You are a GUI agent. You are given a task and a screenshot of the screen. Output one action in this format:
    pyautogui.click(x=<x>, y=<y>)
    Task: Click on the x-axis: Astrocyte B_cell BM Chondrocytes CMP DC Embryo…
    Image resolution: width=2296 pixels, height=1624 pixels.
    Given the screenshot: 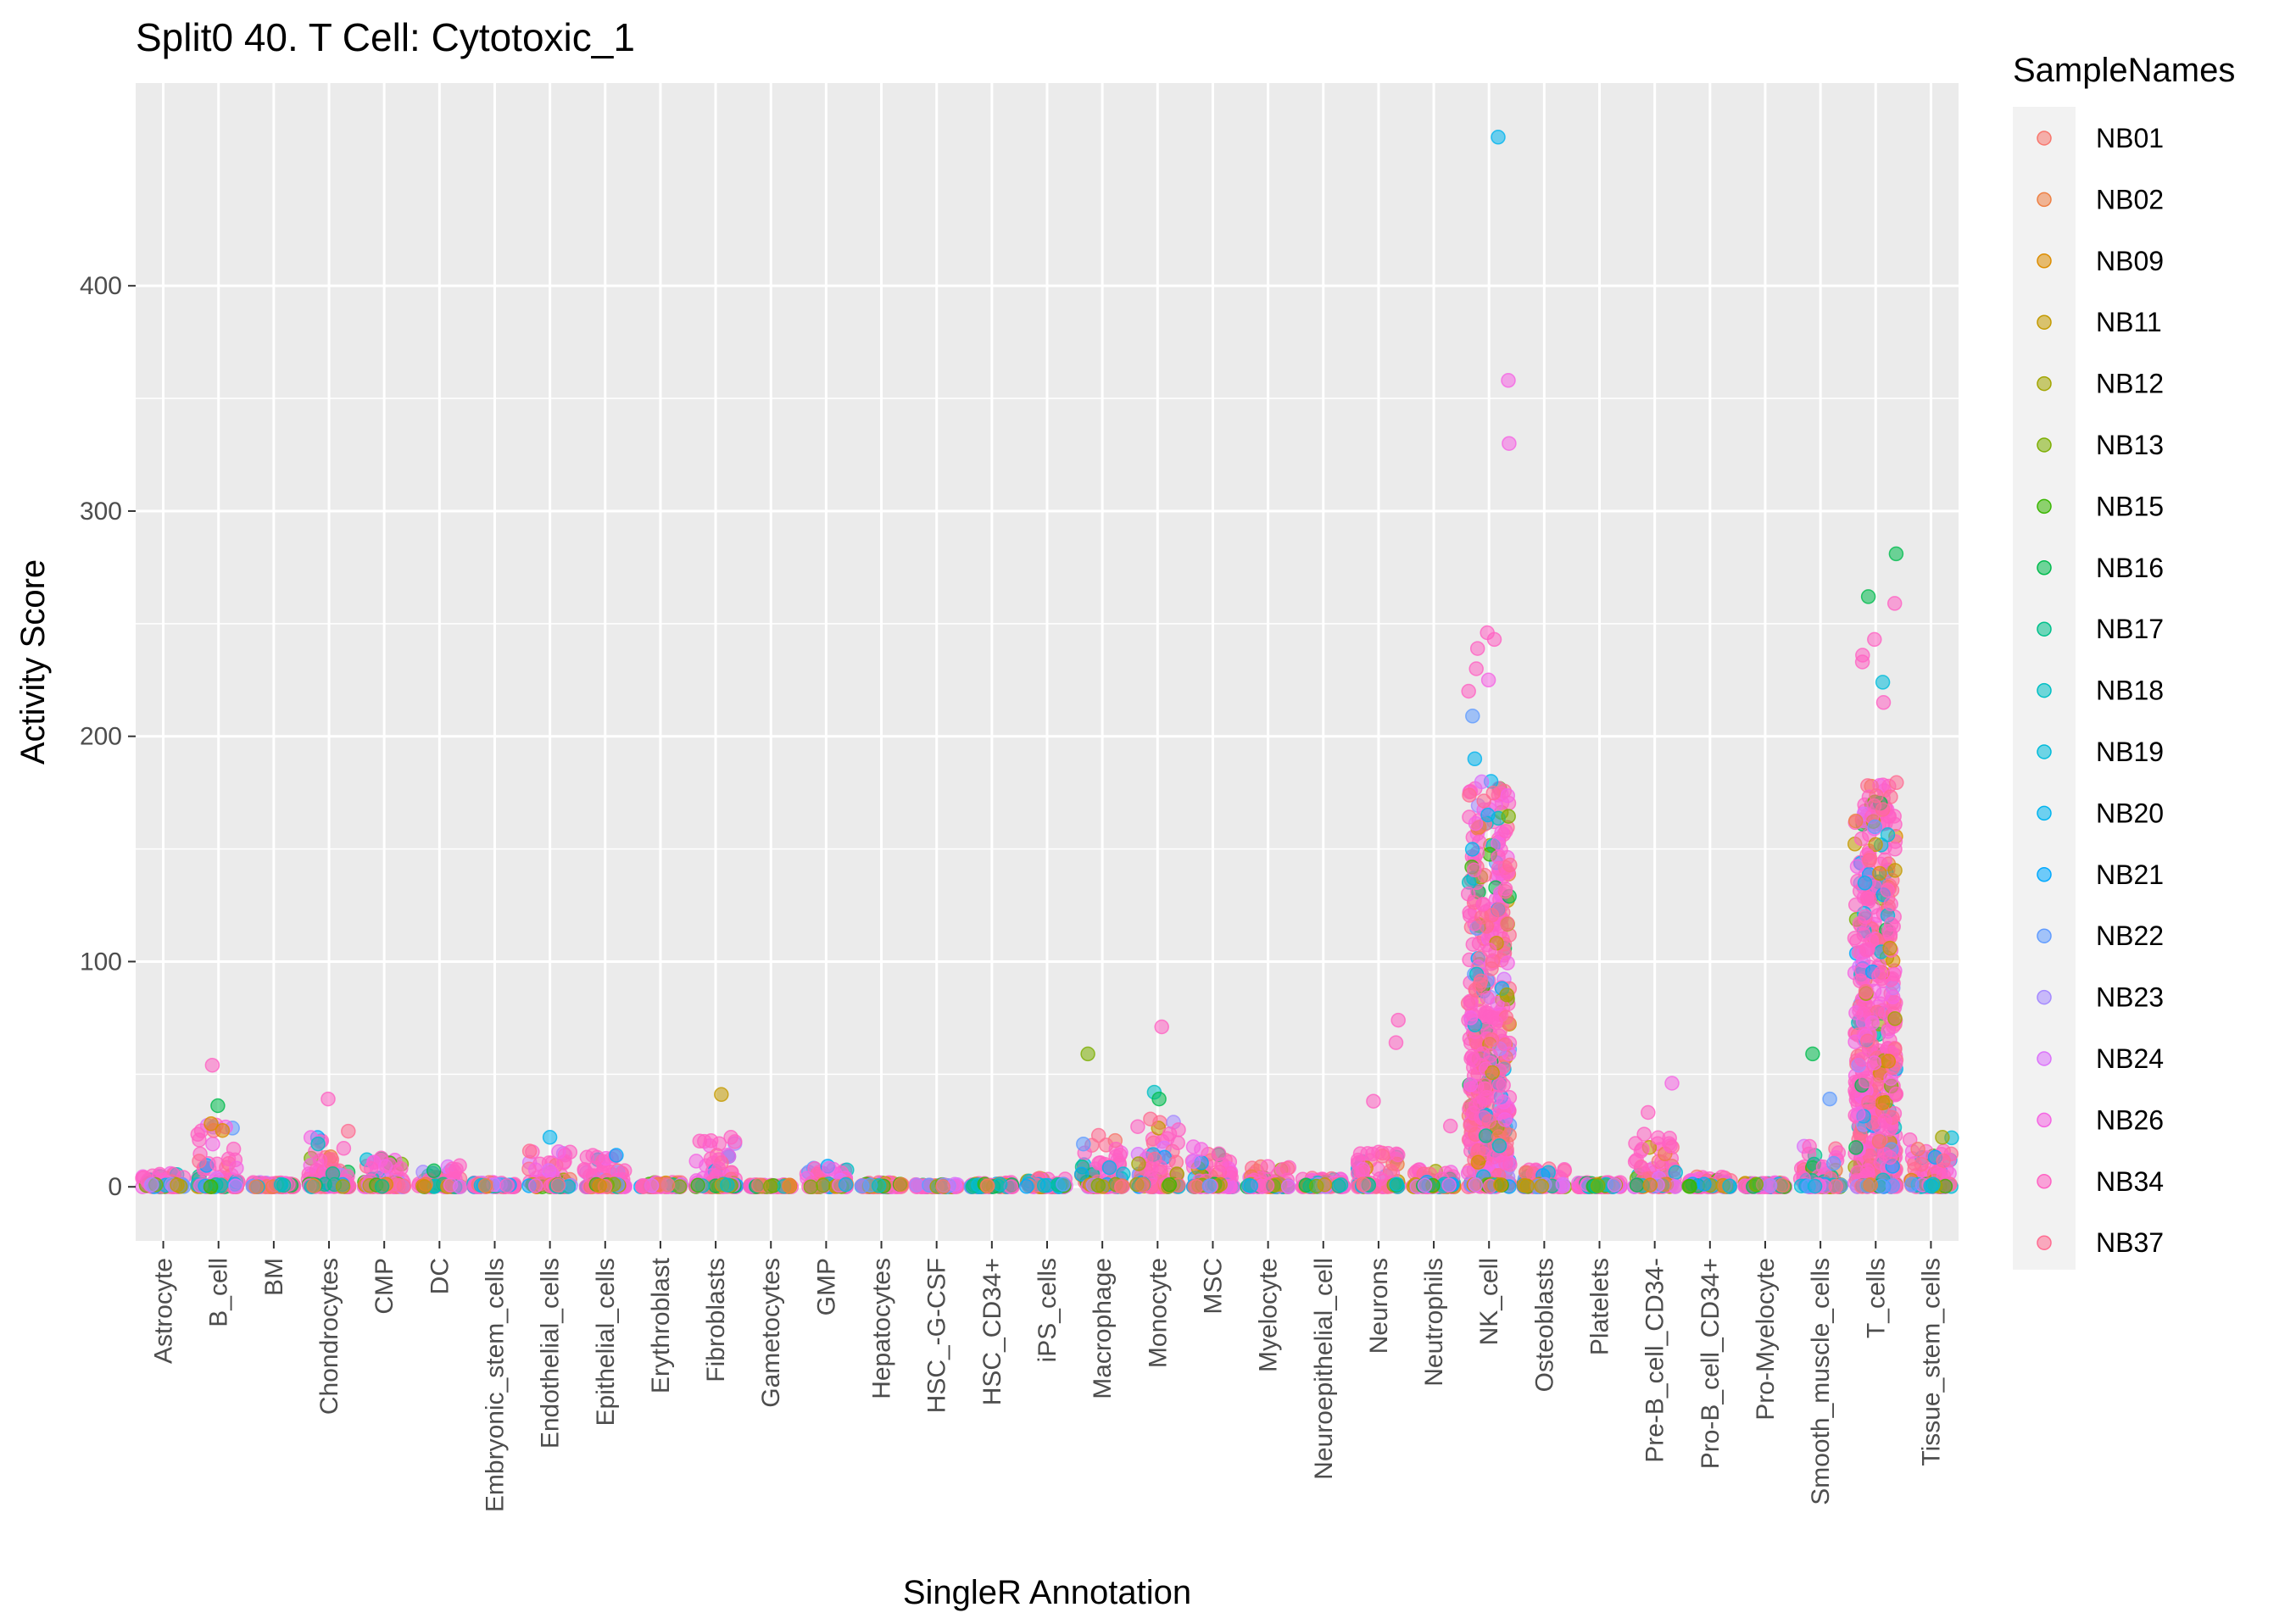 What is the action you would take?
    pyautogui.click(x=1047, y=1376)
    